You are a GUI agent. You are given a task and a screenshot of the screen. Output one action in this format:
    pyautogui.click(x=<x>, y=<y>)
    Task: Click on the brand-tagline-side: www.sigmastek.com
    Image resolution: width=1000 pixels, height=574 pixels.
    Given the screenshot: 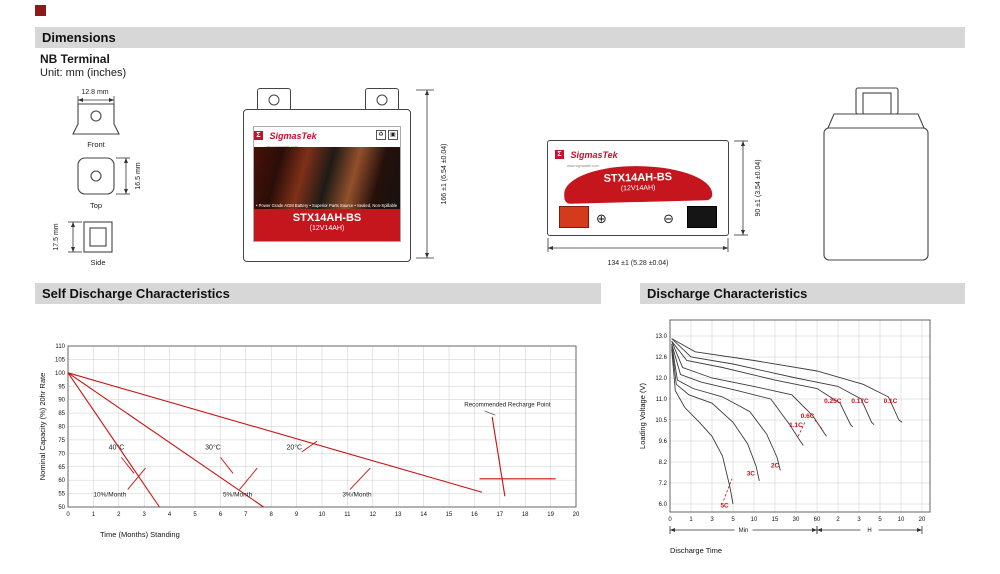 What is the action you would take?
    pyautogui.click(x=583, y=166)
    